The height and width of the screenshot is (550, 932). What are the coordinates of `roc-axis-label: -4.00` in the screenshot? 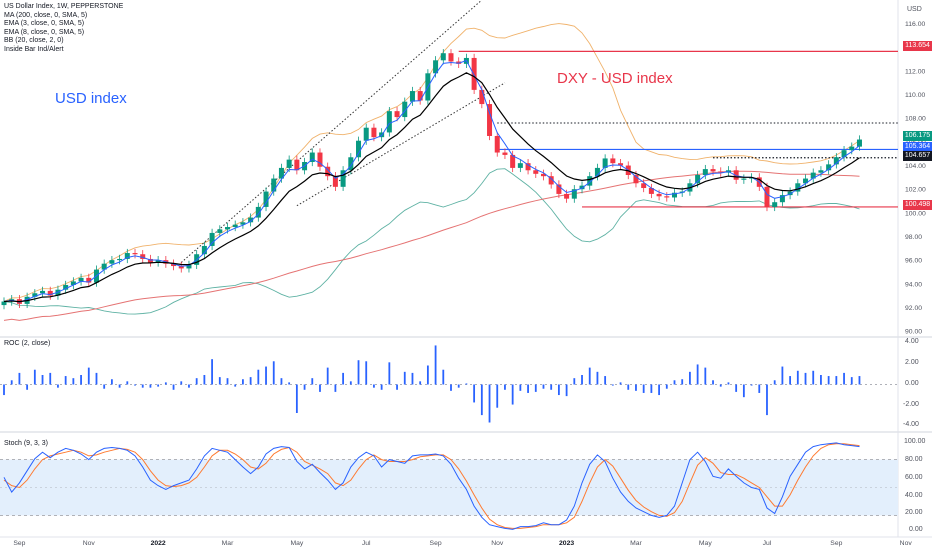 It's located at (911, 424).